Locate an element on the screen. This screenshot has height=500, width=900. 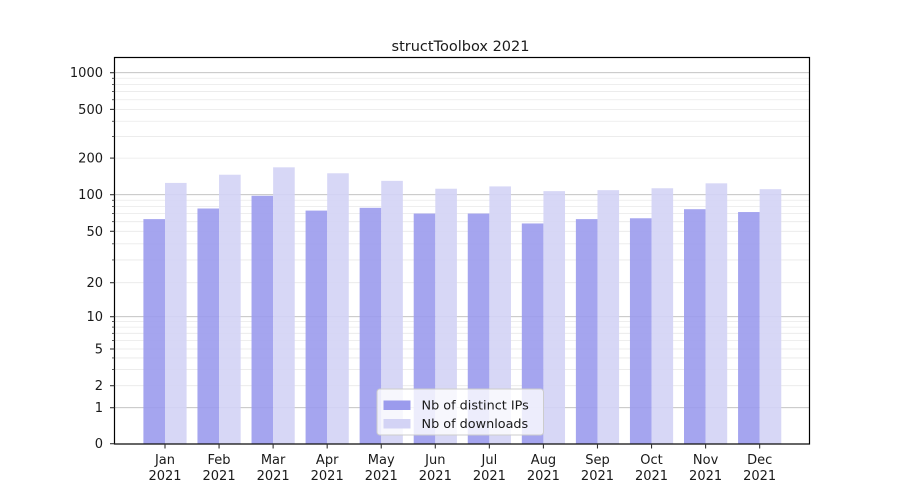
bar-downloads-may is located at coordinates (392, 312).